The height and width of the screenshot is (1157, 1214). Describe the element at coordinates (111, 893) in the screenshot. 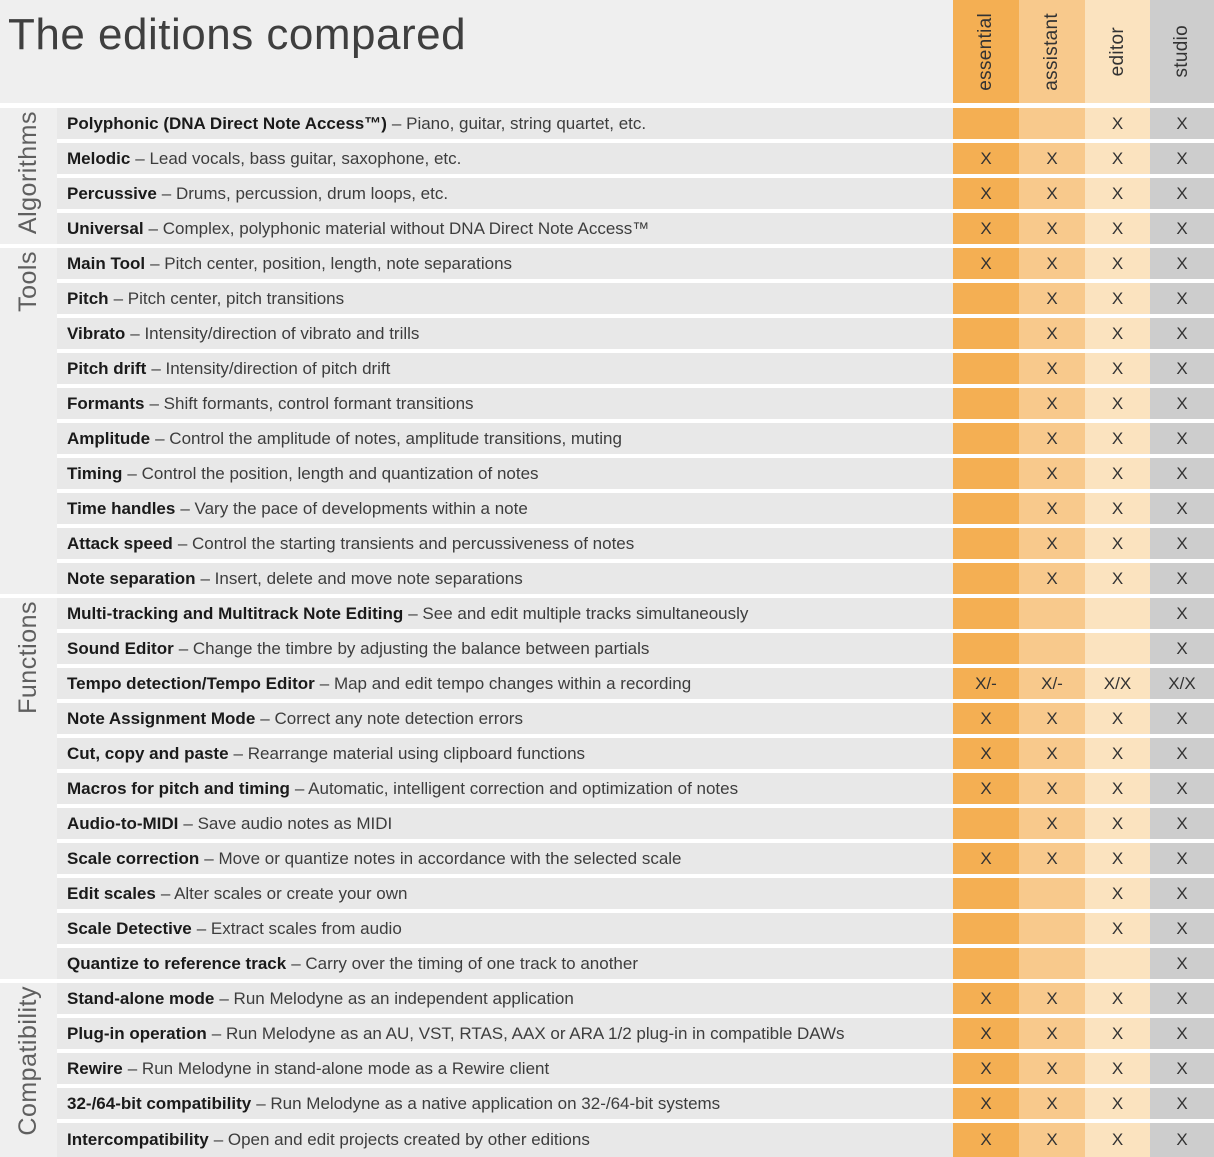

I see `feature-term: Edit scales` at that location.